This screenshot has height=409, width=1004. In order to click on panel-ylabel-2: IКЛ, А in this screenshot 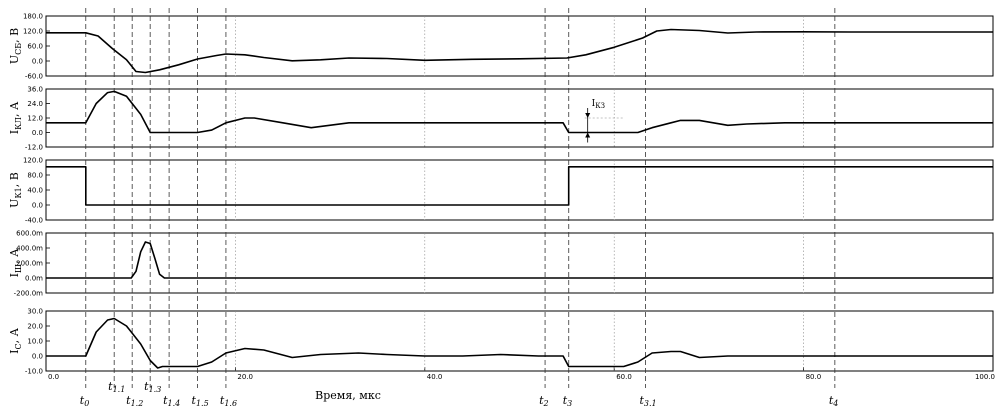, I will do `click(15, 117)`.